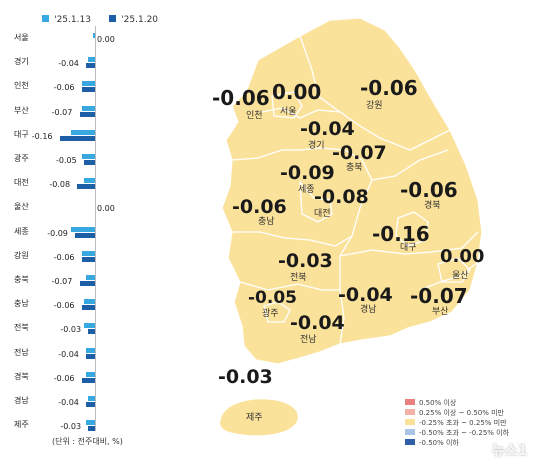 The image size is (549, 472). I want to click on category-label: 경북, so click(21, 376).